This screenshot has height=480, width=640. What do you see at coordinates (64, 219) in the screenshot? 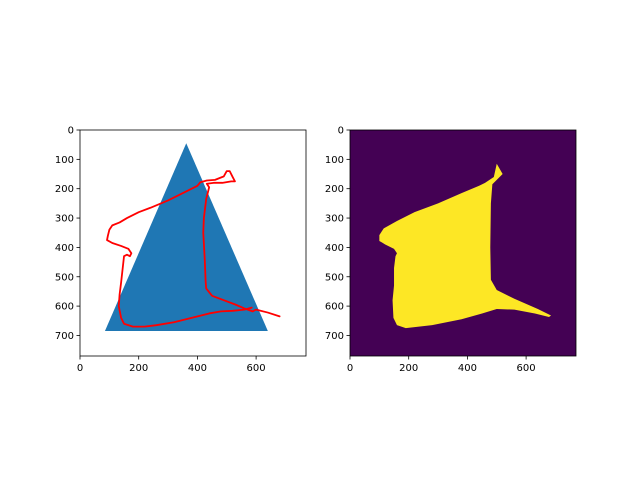
I see `left-y-tick-label: 300` at bounding box center [64, 219].